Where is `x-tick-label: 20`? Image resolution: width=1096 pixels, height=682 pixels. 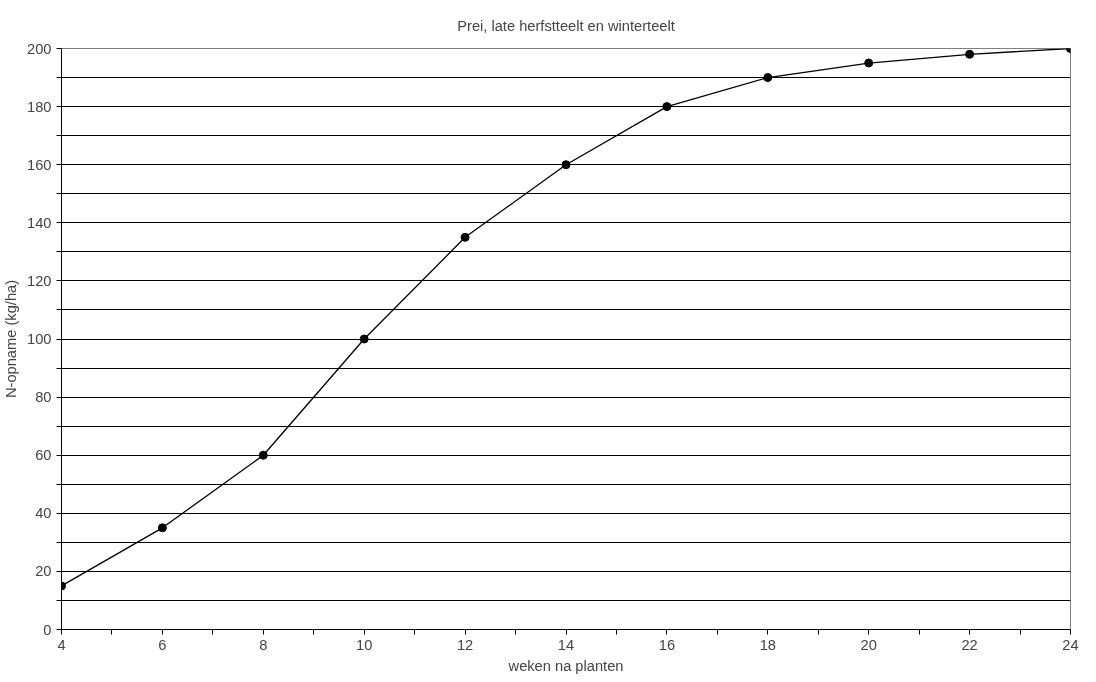 x-tick-label: 20 is located at coordinates (868, 644).